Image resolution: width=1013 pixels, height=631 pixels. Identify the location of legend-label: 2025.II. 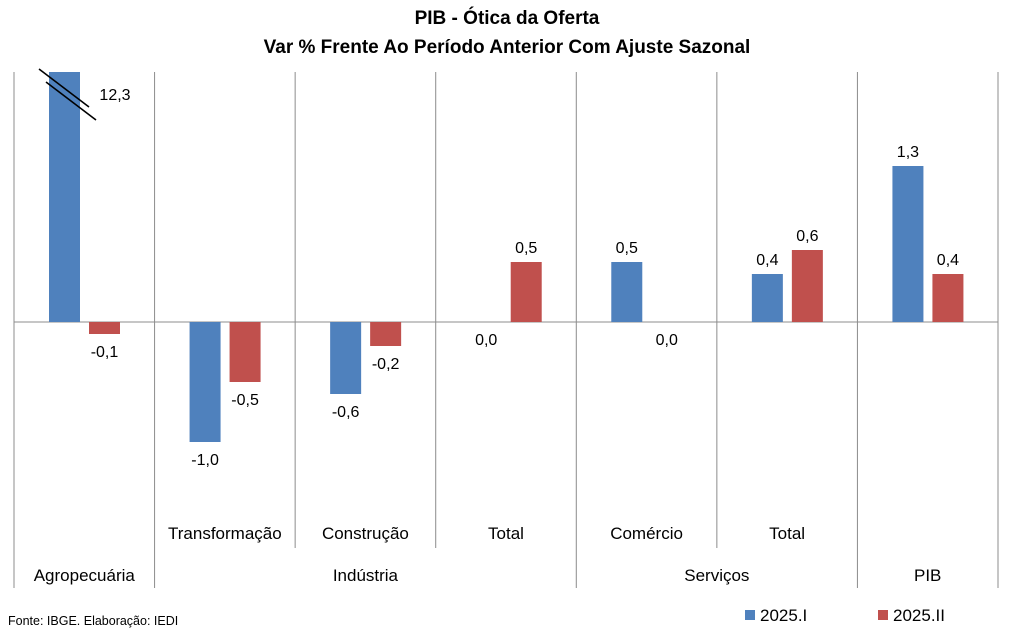
(919, 615).